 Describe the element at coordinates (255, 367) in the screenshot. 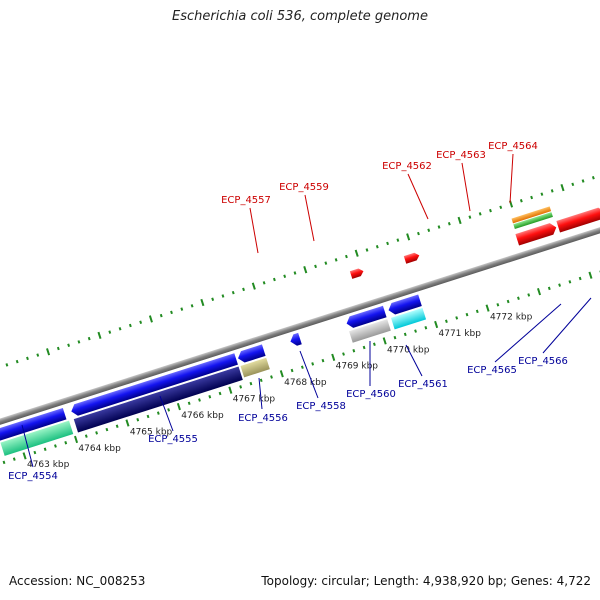

I see `feature-khaki` at that location.